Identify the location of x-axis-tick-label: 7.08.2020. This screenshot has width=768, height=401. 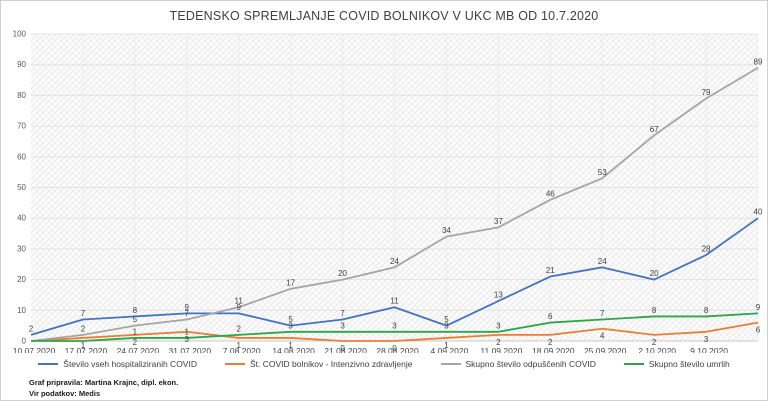
(242, 349).